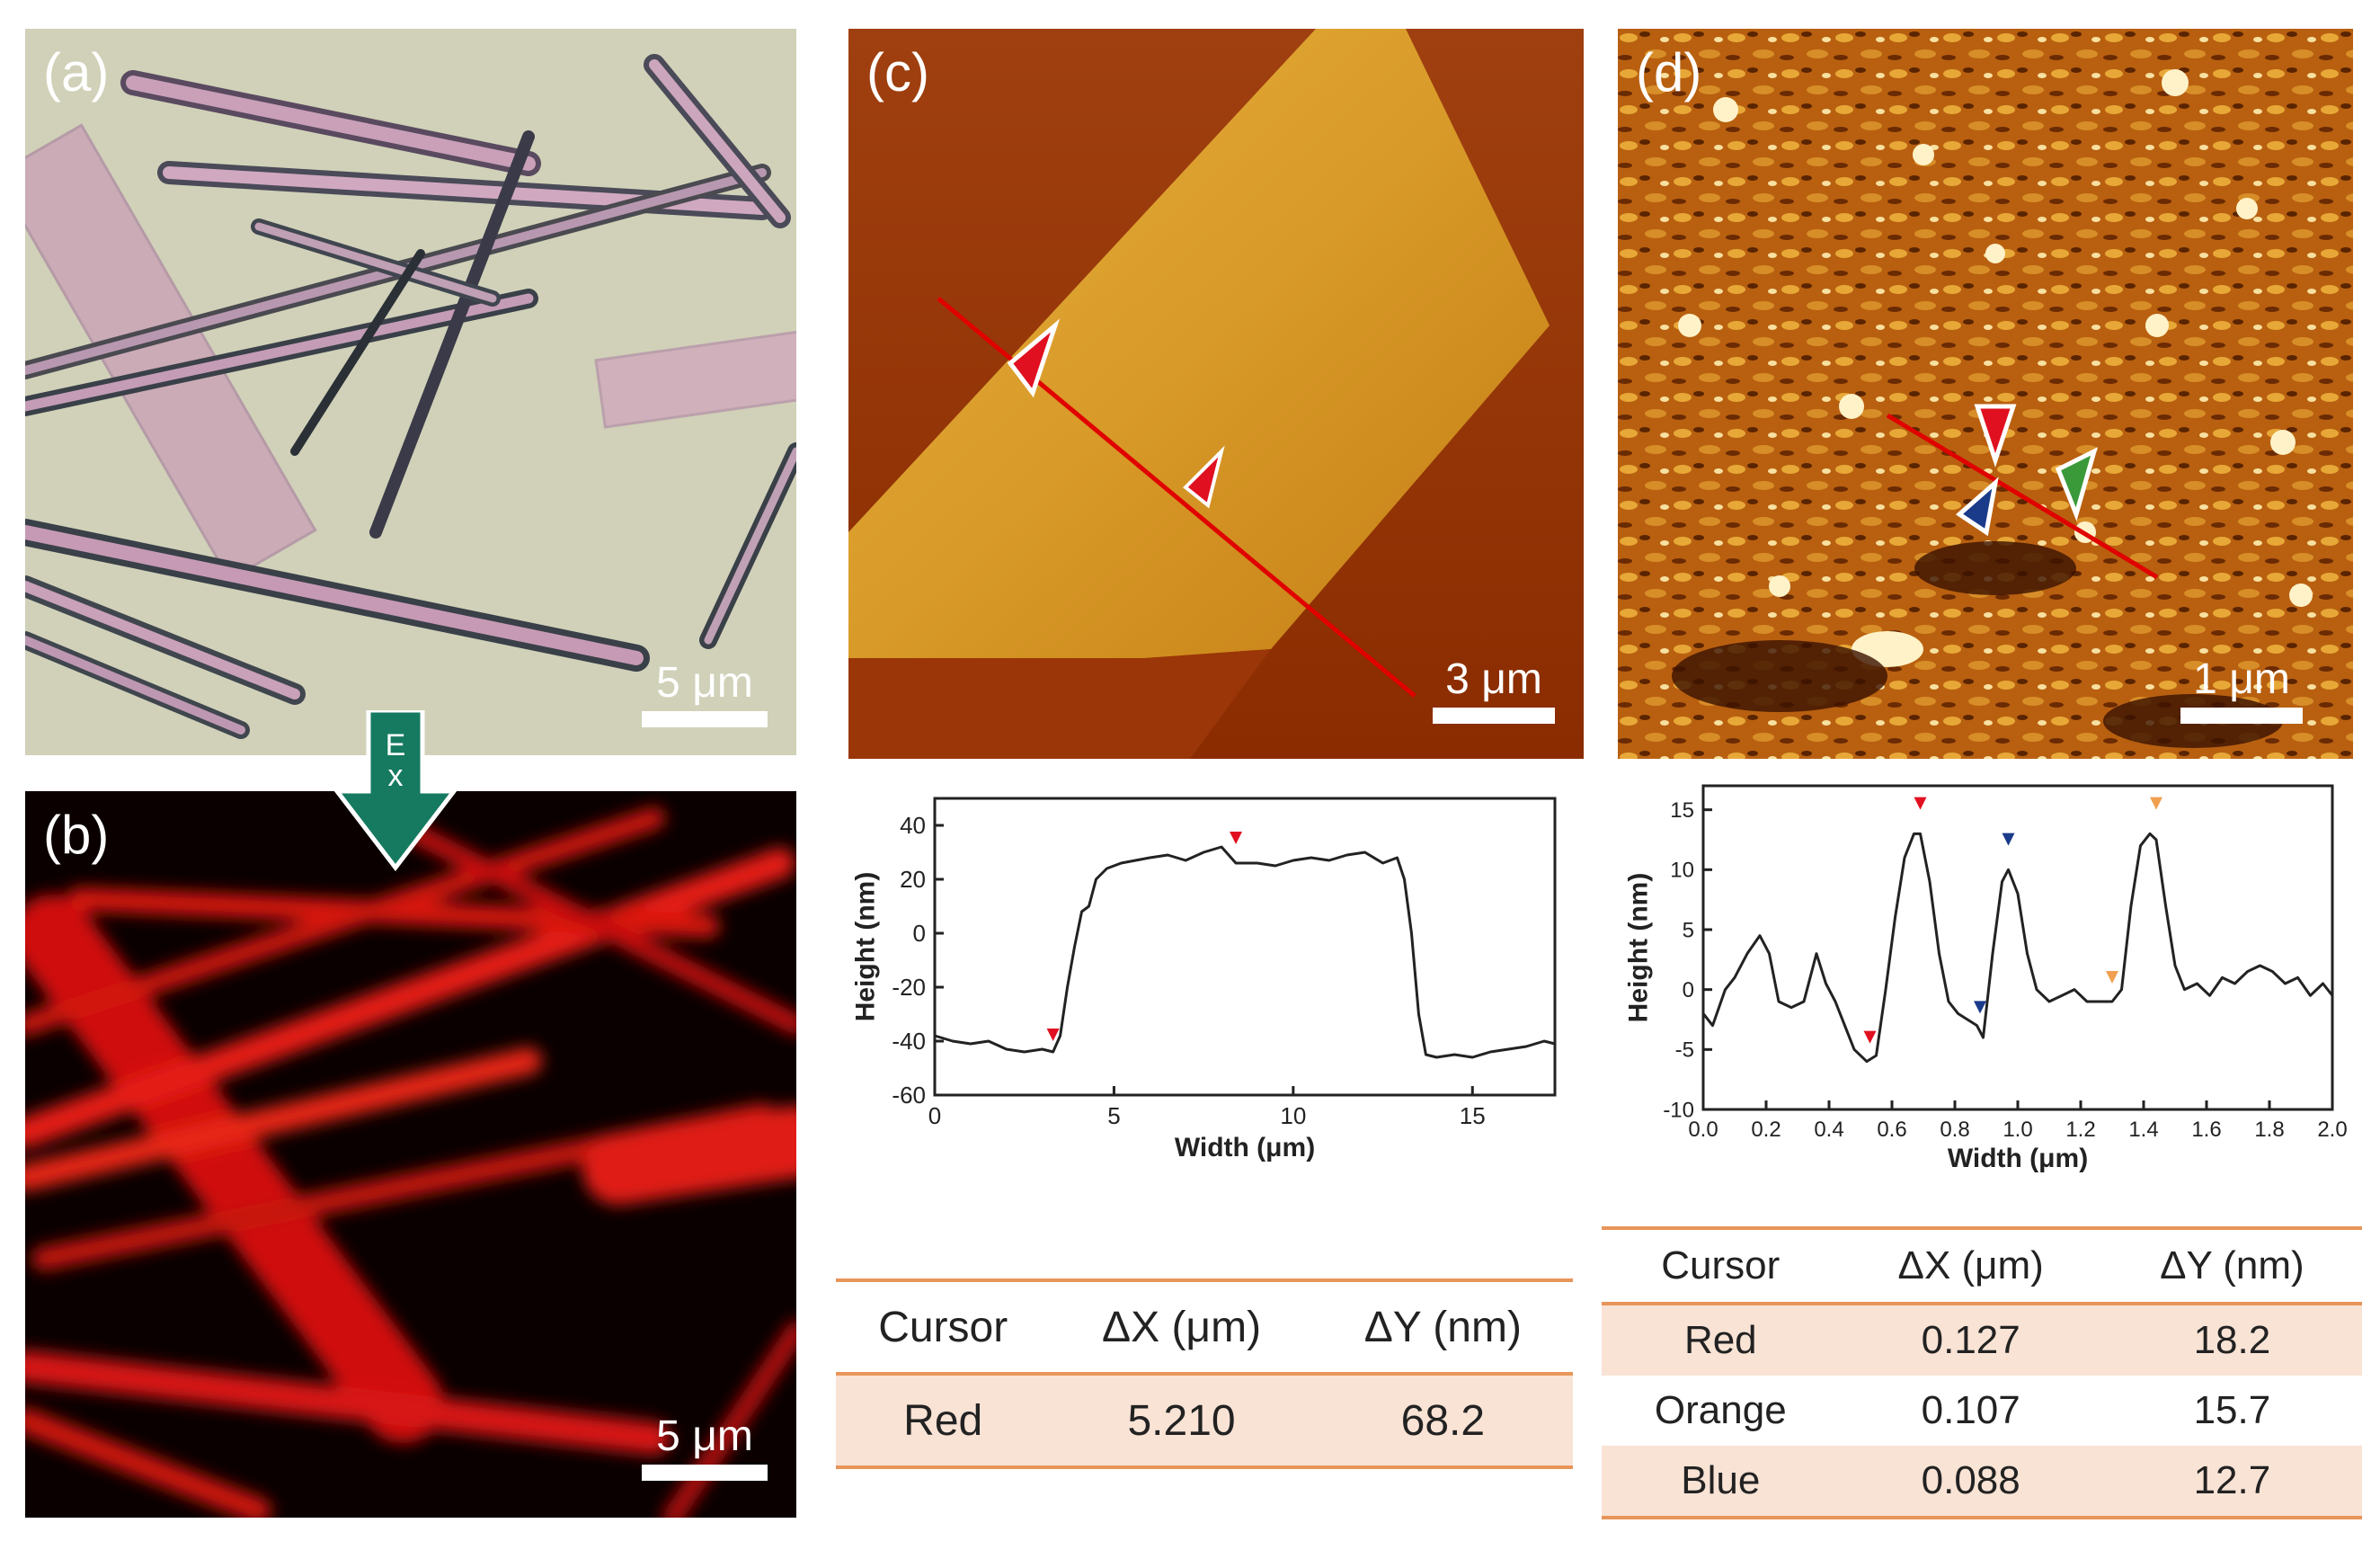 The height and width of the screenshot is (1541, 2380). Describe the element at coordinates (2241, 679) in the screenshot. I see `panel-d-scale-text: 1 μm` at that location.